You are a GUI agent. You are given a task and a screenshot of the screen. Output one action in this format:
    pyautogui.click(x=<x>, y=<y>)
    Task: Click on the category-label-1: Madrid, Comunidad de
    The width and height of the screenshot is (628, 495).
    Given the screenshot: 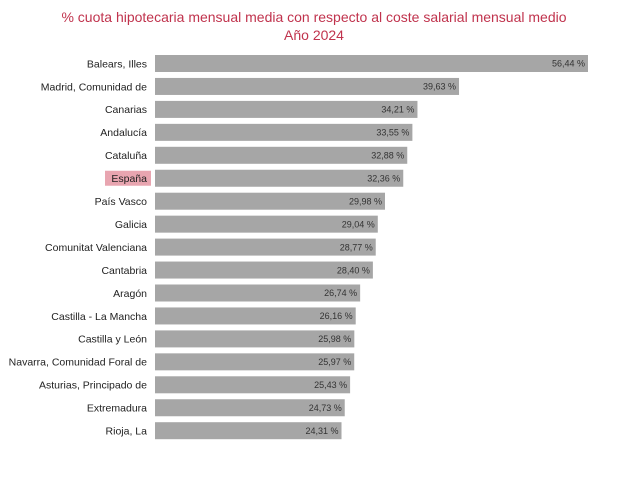 What is the action you would take?
    pyautogui.click(x=94, y=87)
    